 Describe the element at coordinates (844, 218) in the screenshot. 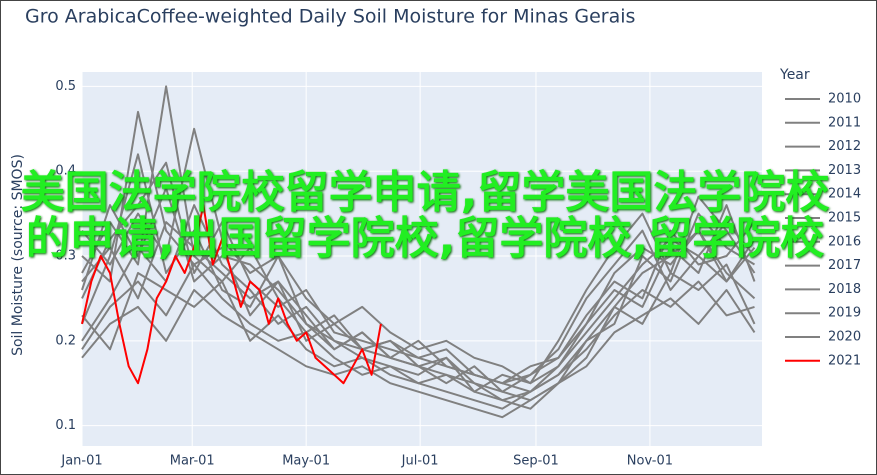

I see `legend-label: 2015` at that location.